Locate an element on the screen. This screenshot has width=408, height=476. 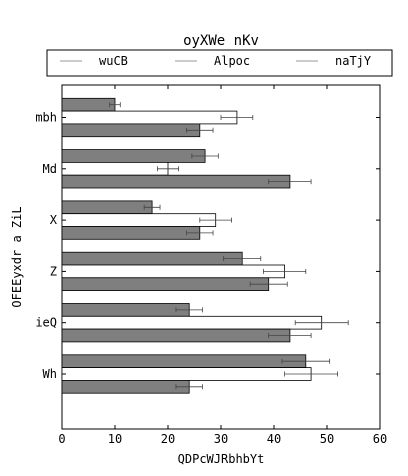
x-tick-label-40: 40 is located at coordinates (274, 439).